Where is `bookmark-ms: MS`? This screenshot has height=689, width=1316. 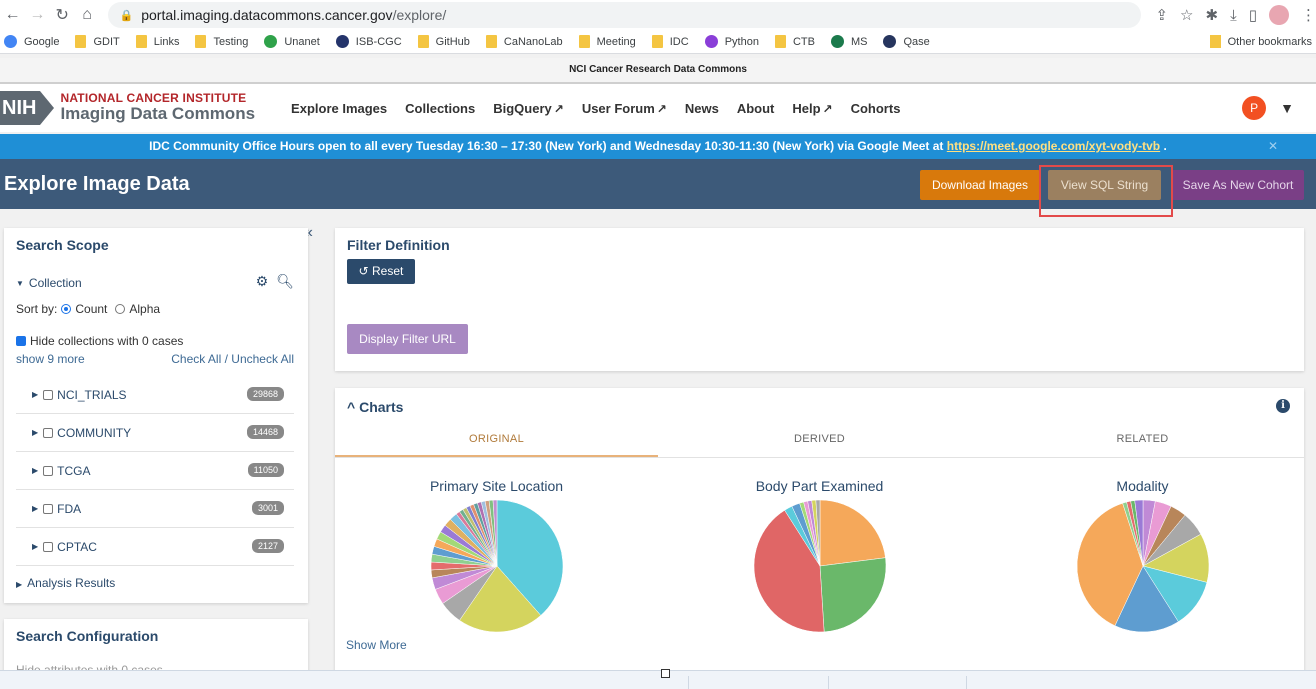 bookmark-ms: MS is located at coordinates (848, 41).